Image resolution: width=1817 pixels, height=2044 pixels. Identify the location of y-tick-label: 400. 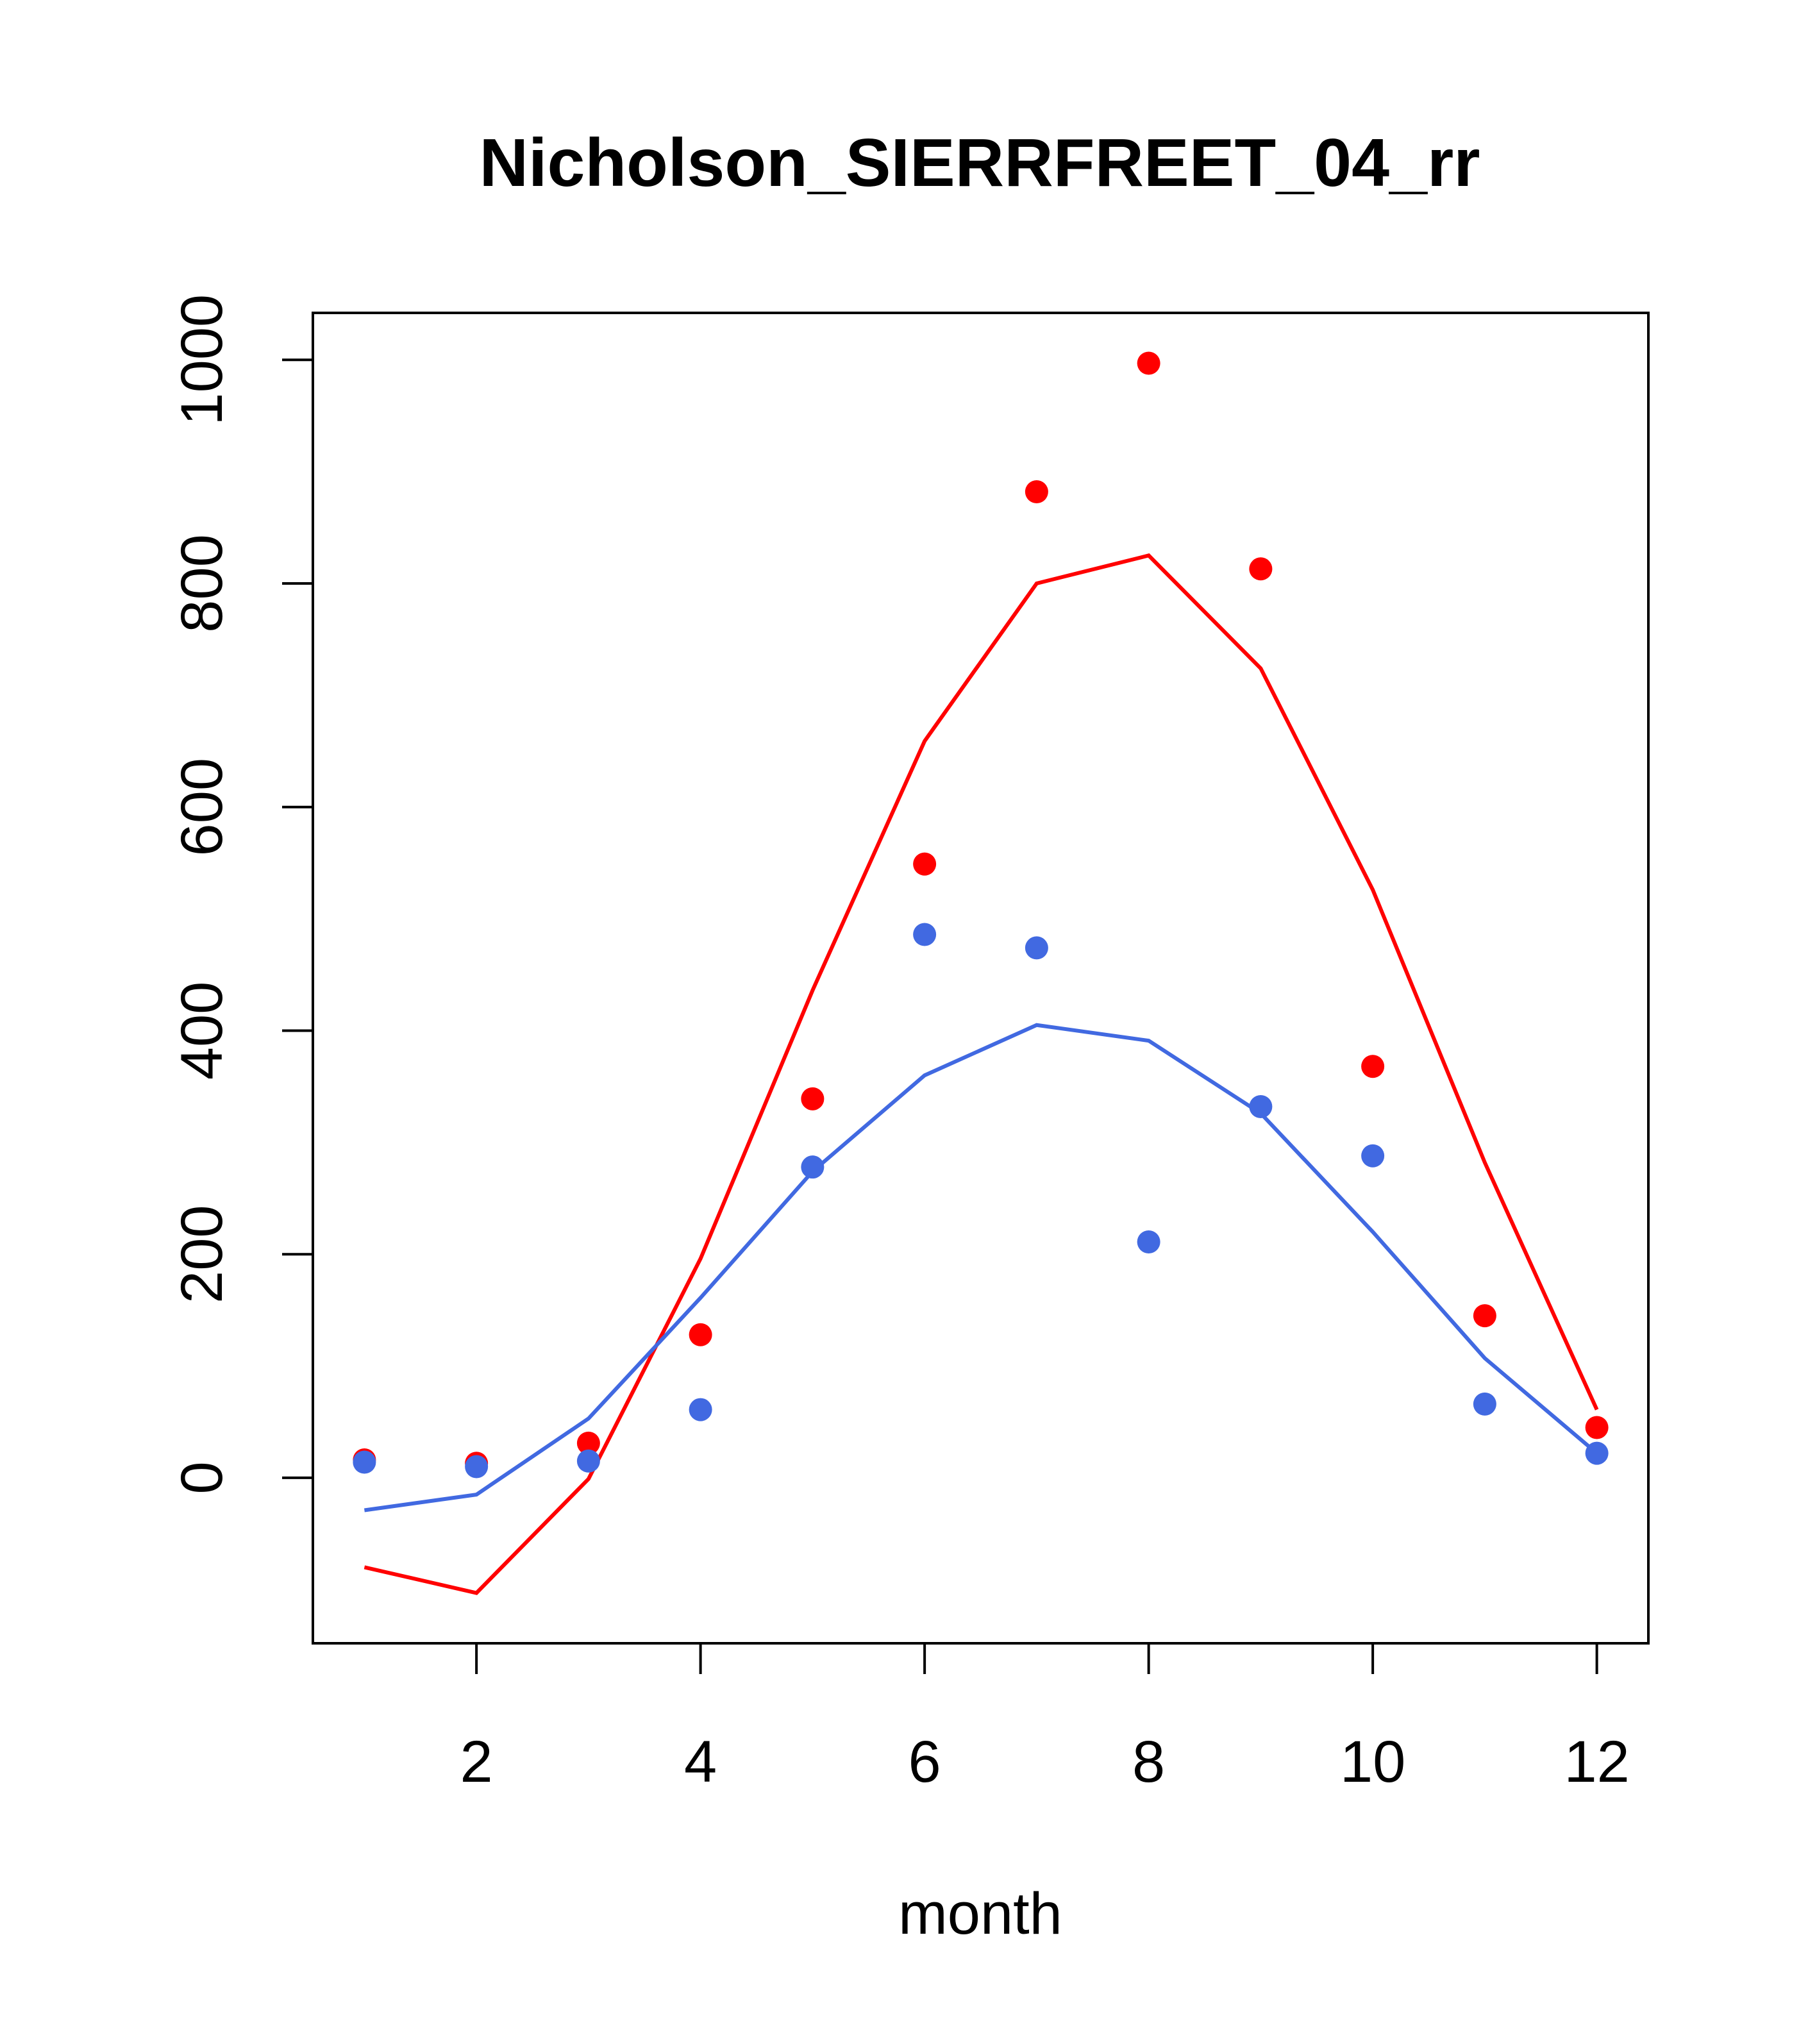
(202, 1031).